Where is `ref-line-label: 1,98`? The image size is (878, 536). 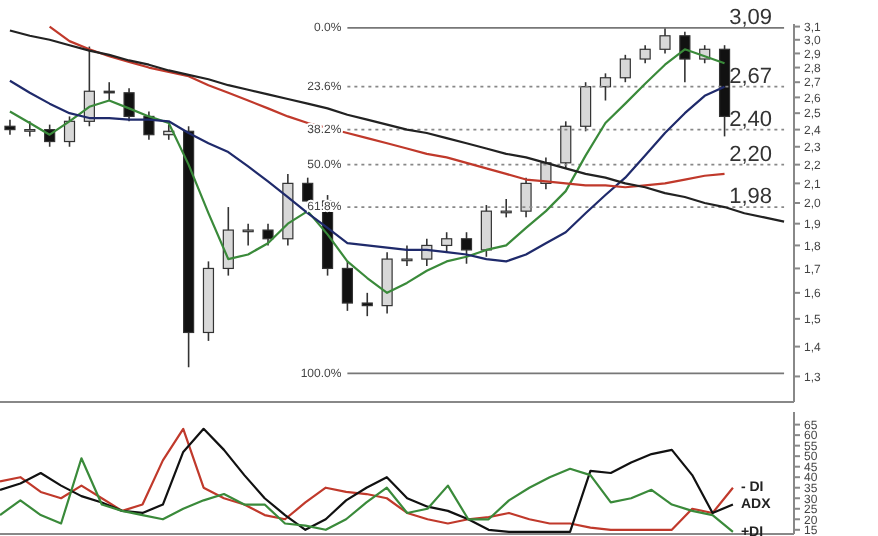 ref-line-label: 1,98 is located at coordinates (751, 197).